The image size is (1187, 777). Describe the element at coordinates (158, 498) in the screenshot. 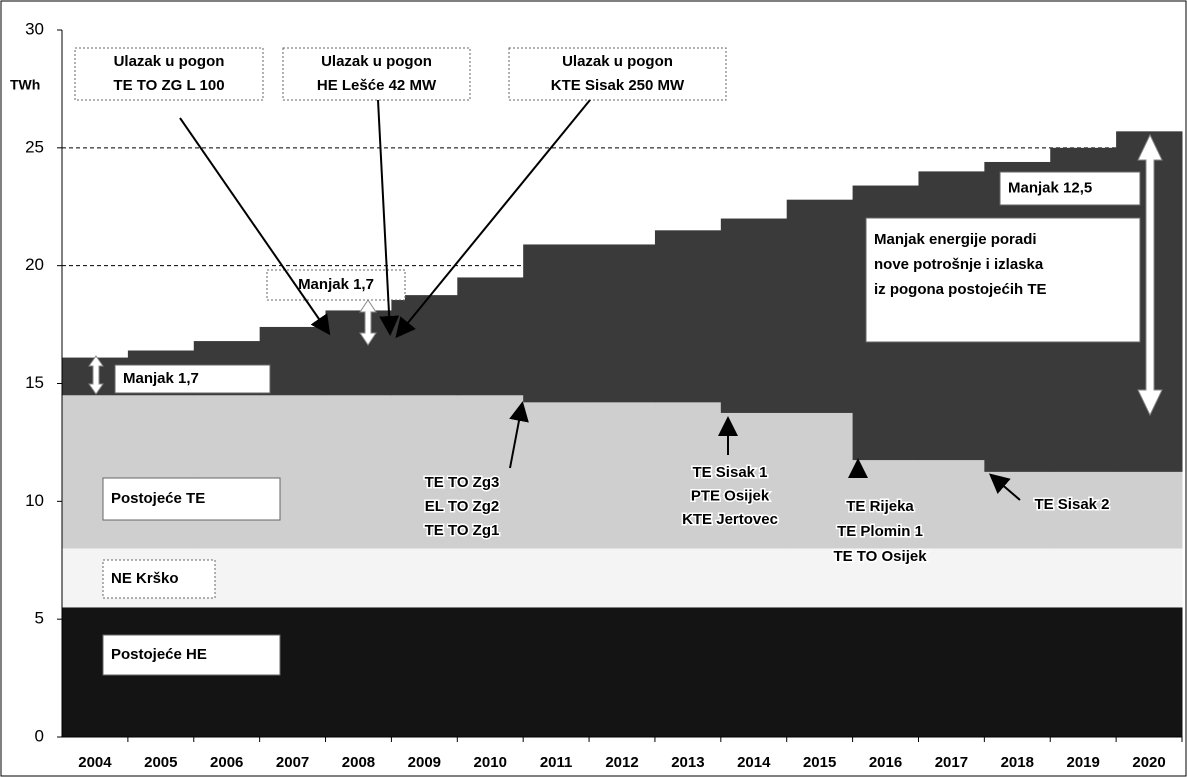

I see `annotation-text: Postojeće TE` at that location.